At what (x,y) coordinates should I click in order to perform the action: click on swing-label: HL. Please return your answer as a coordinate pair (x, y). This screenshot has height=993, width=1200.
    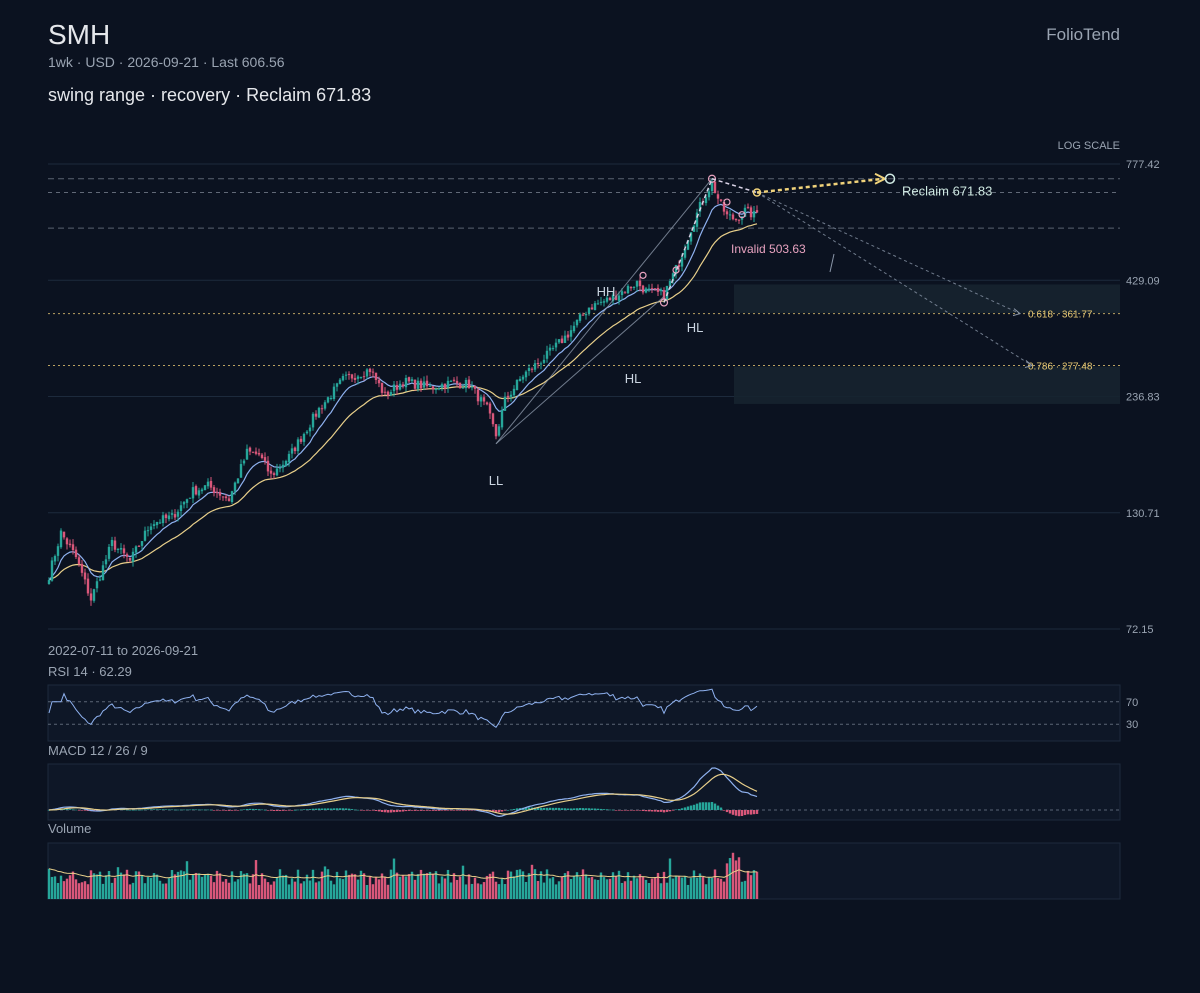
    Looking at the image, I should click on (695, 327).